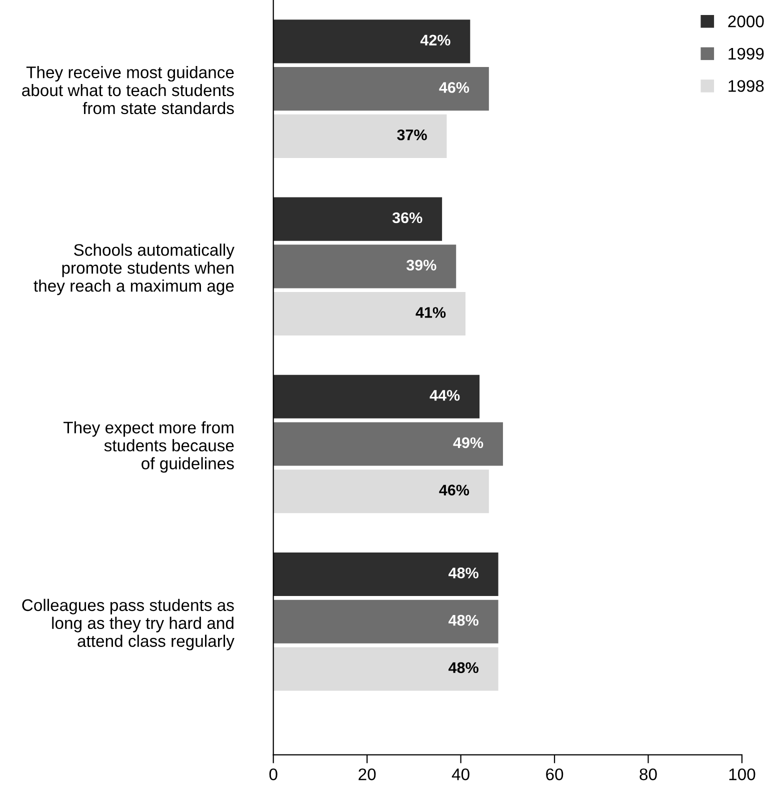  I want to click on y-tick-label: They expect more from students because of guidelines, so click(148, 447).